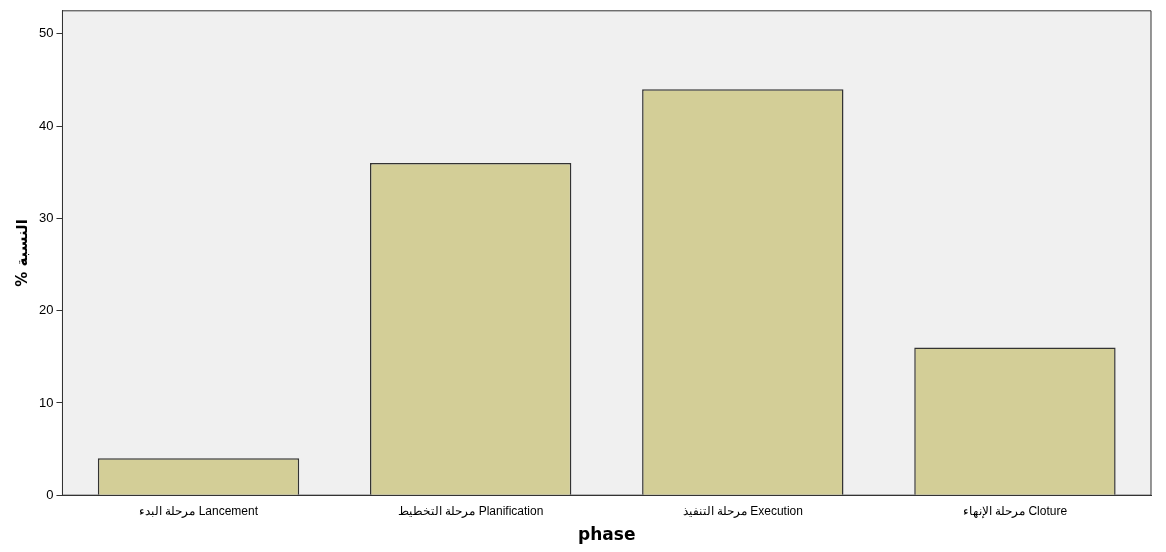 This screenshot has height=552, width=1166. Describe the element at coordinates (46, 402) in the screenshot. I see `y-tick-label: 10` at that location.